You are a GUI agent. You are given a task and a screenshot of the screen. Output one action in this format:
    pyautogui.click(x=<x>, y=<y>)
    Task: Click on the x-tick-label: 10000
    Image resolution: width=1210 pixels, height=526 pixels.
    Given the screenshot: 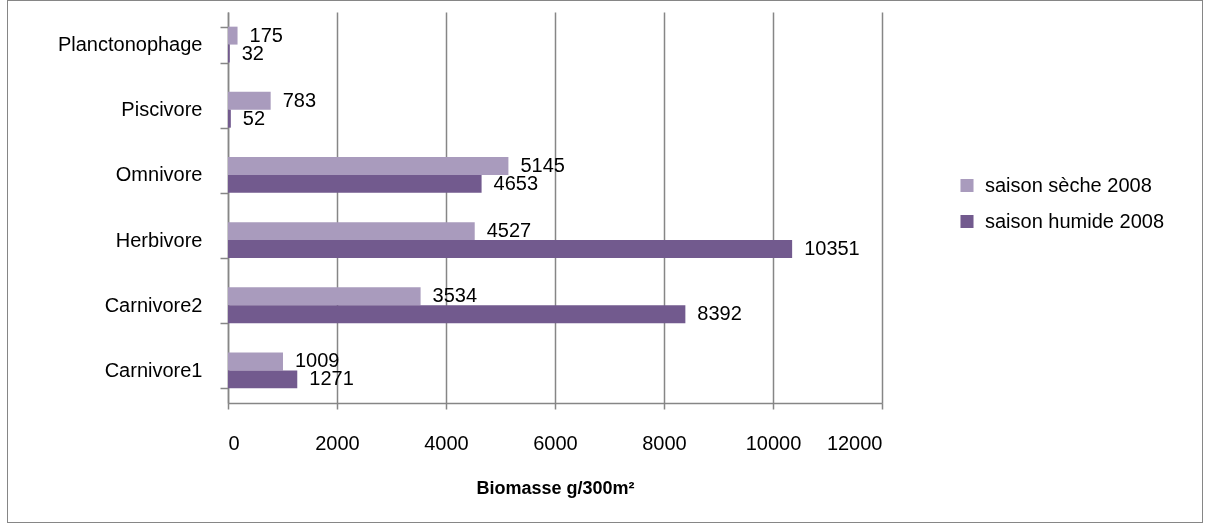 What is the action you would take?
    pyautogui.click(x=773, y=442)
    